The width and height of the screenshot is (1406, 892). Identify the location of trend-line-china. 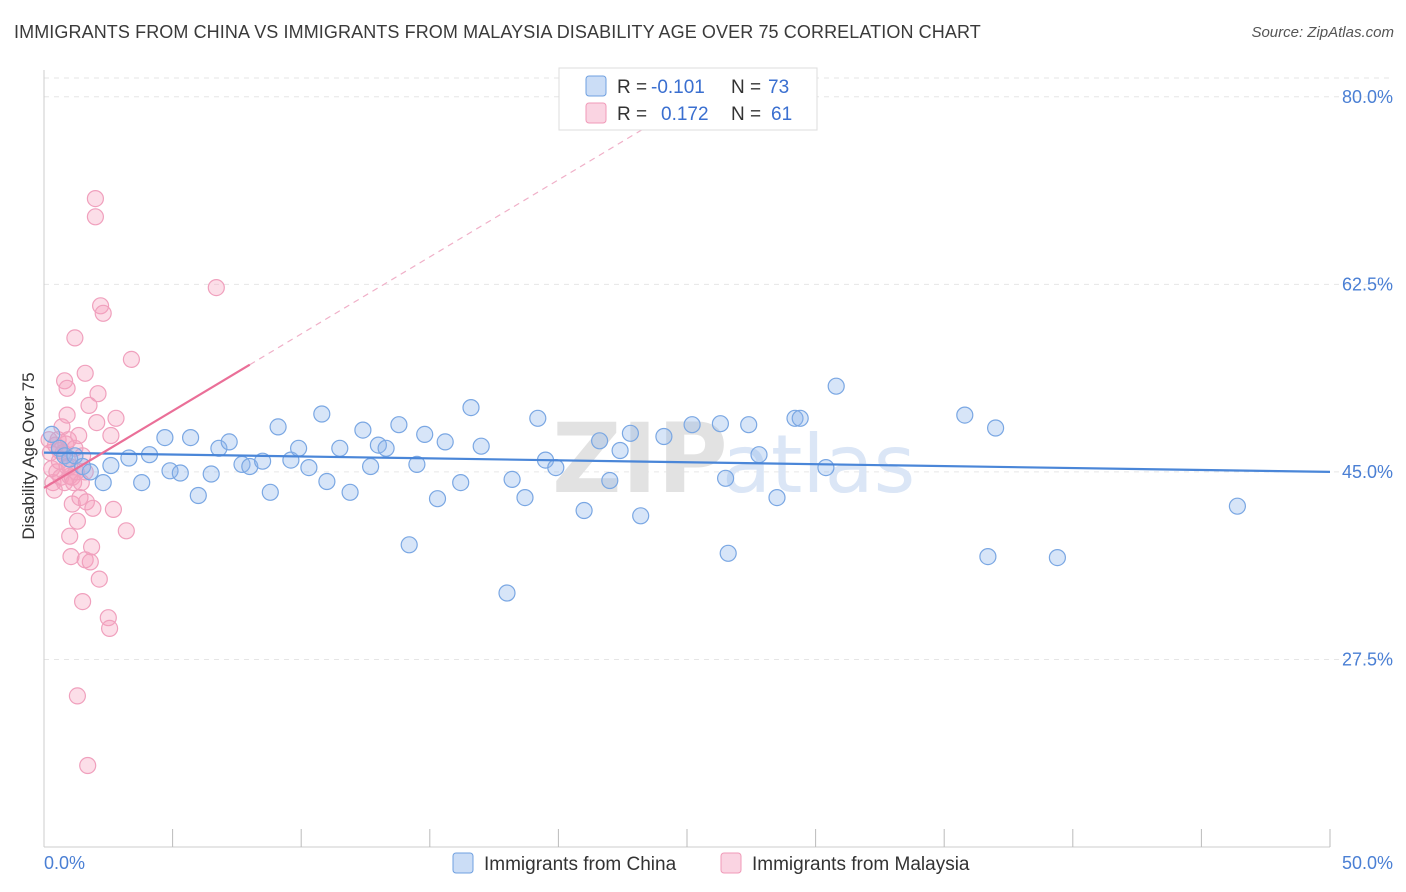
(687, 462).